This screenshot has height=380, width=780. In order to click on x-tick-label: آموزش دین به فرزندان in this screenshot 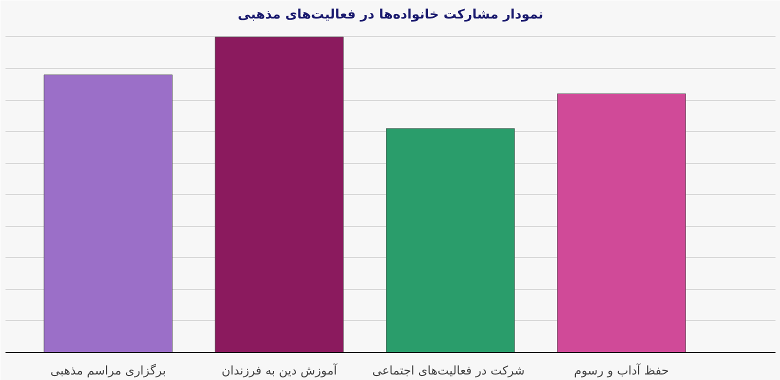, I will do `click(280, 370)`.